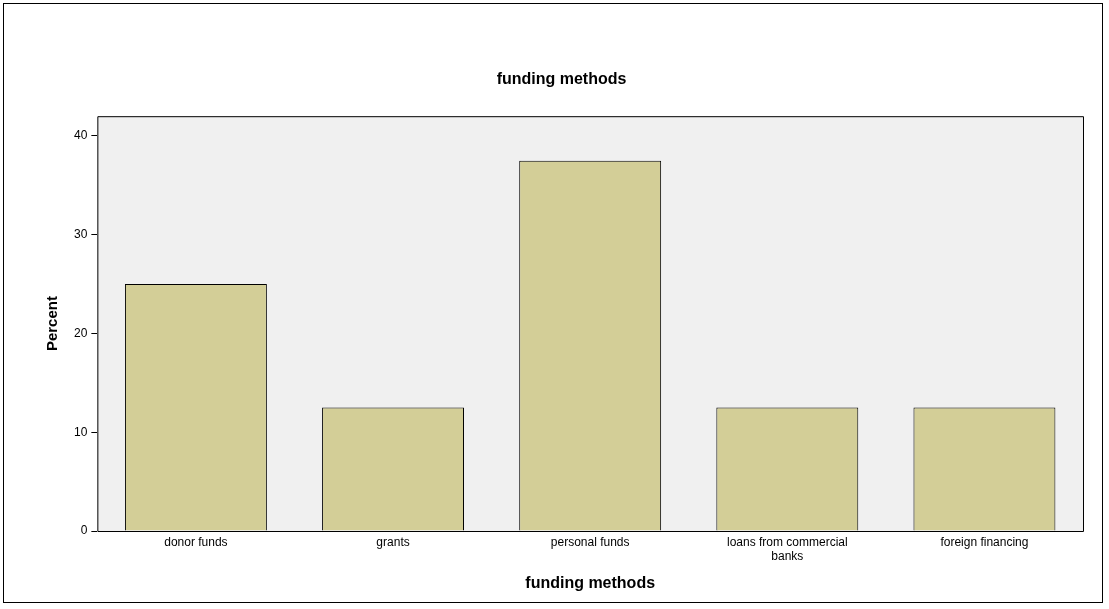 Image resolution: width=1109 pixels, height=609 pixels. I want to click on x-tick-label: personal funds, so click(590, 541).